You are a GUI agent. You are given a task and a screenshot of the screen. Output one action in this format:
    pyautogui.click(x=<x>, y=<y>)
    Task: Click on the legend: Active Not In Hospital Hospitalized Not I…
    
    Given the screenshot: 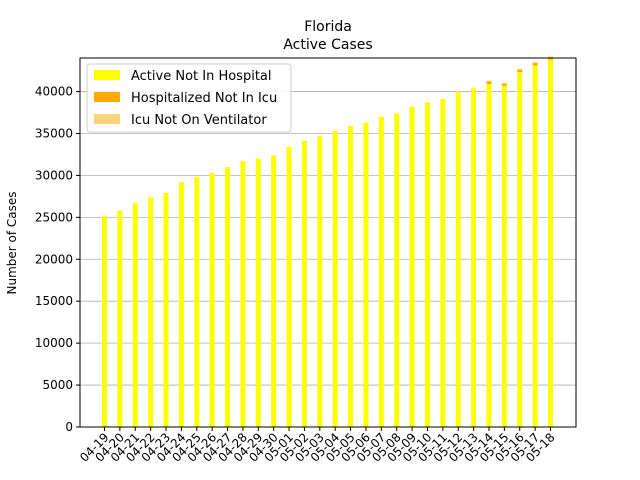 What is the action you would take?
    pyautogui.click(x=189, y=98)
    